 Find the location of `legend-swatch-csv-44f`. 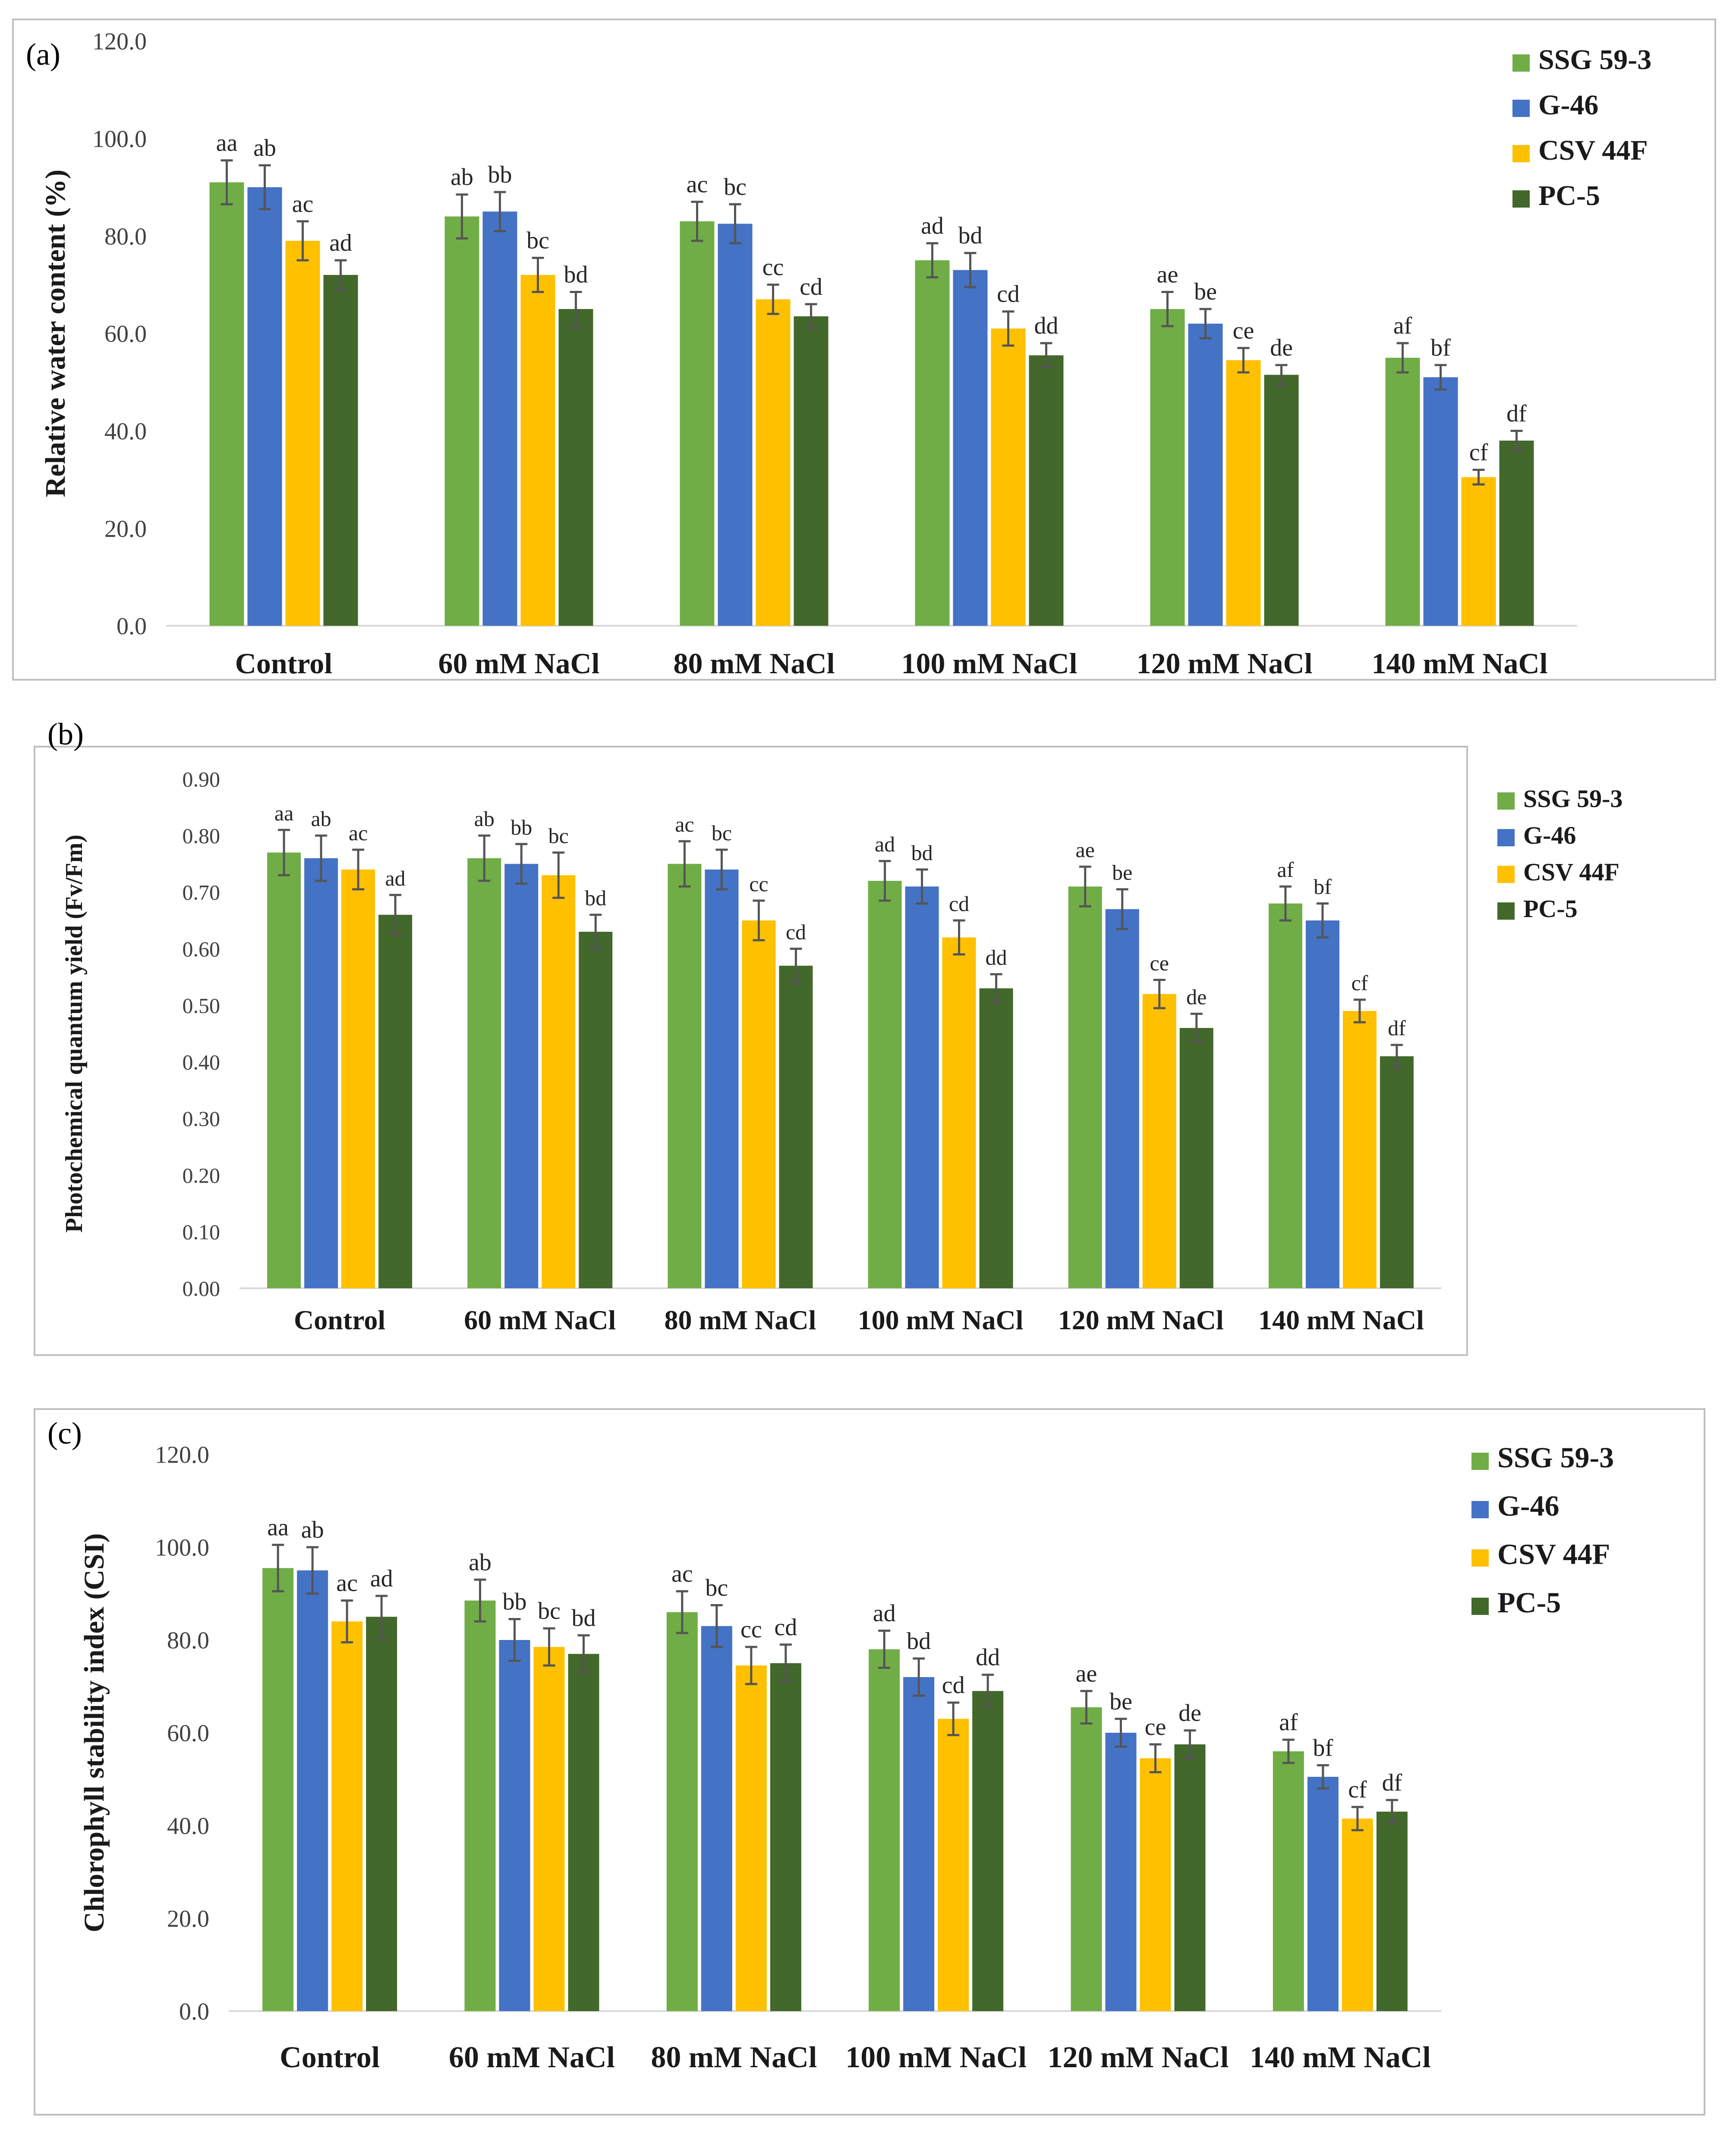

legend-swatch-csv-44f is located at coordinates (1506, 874).